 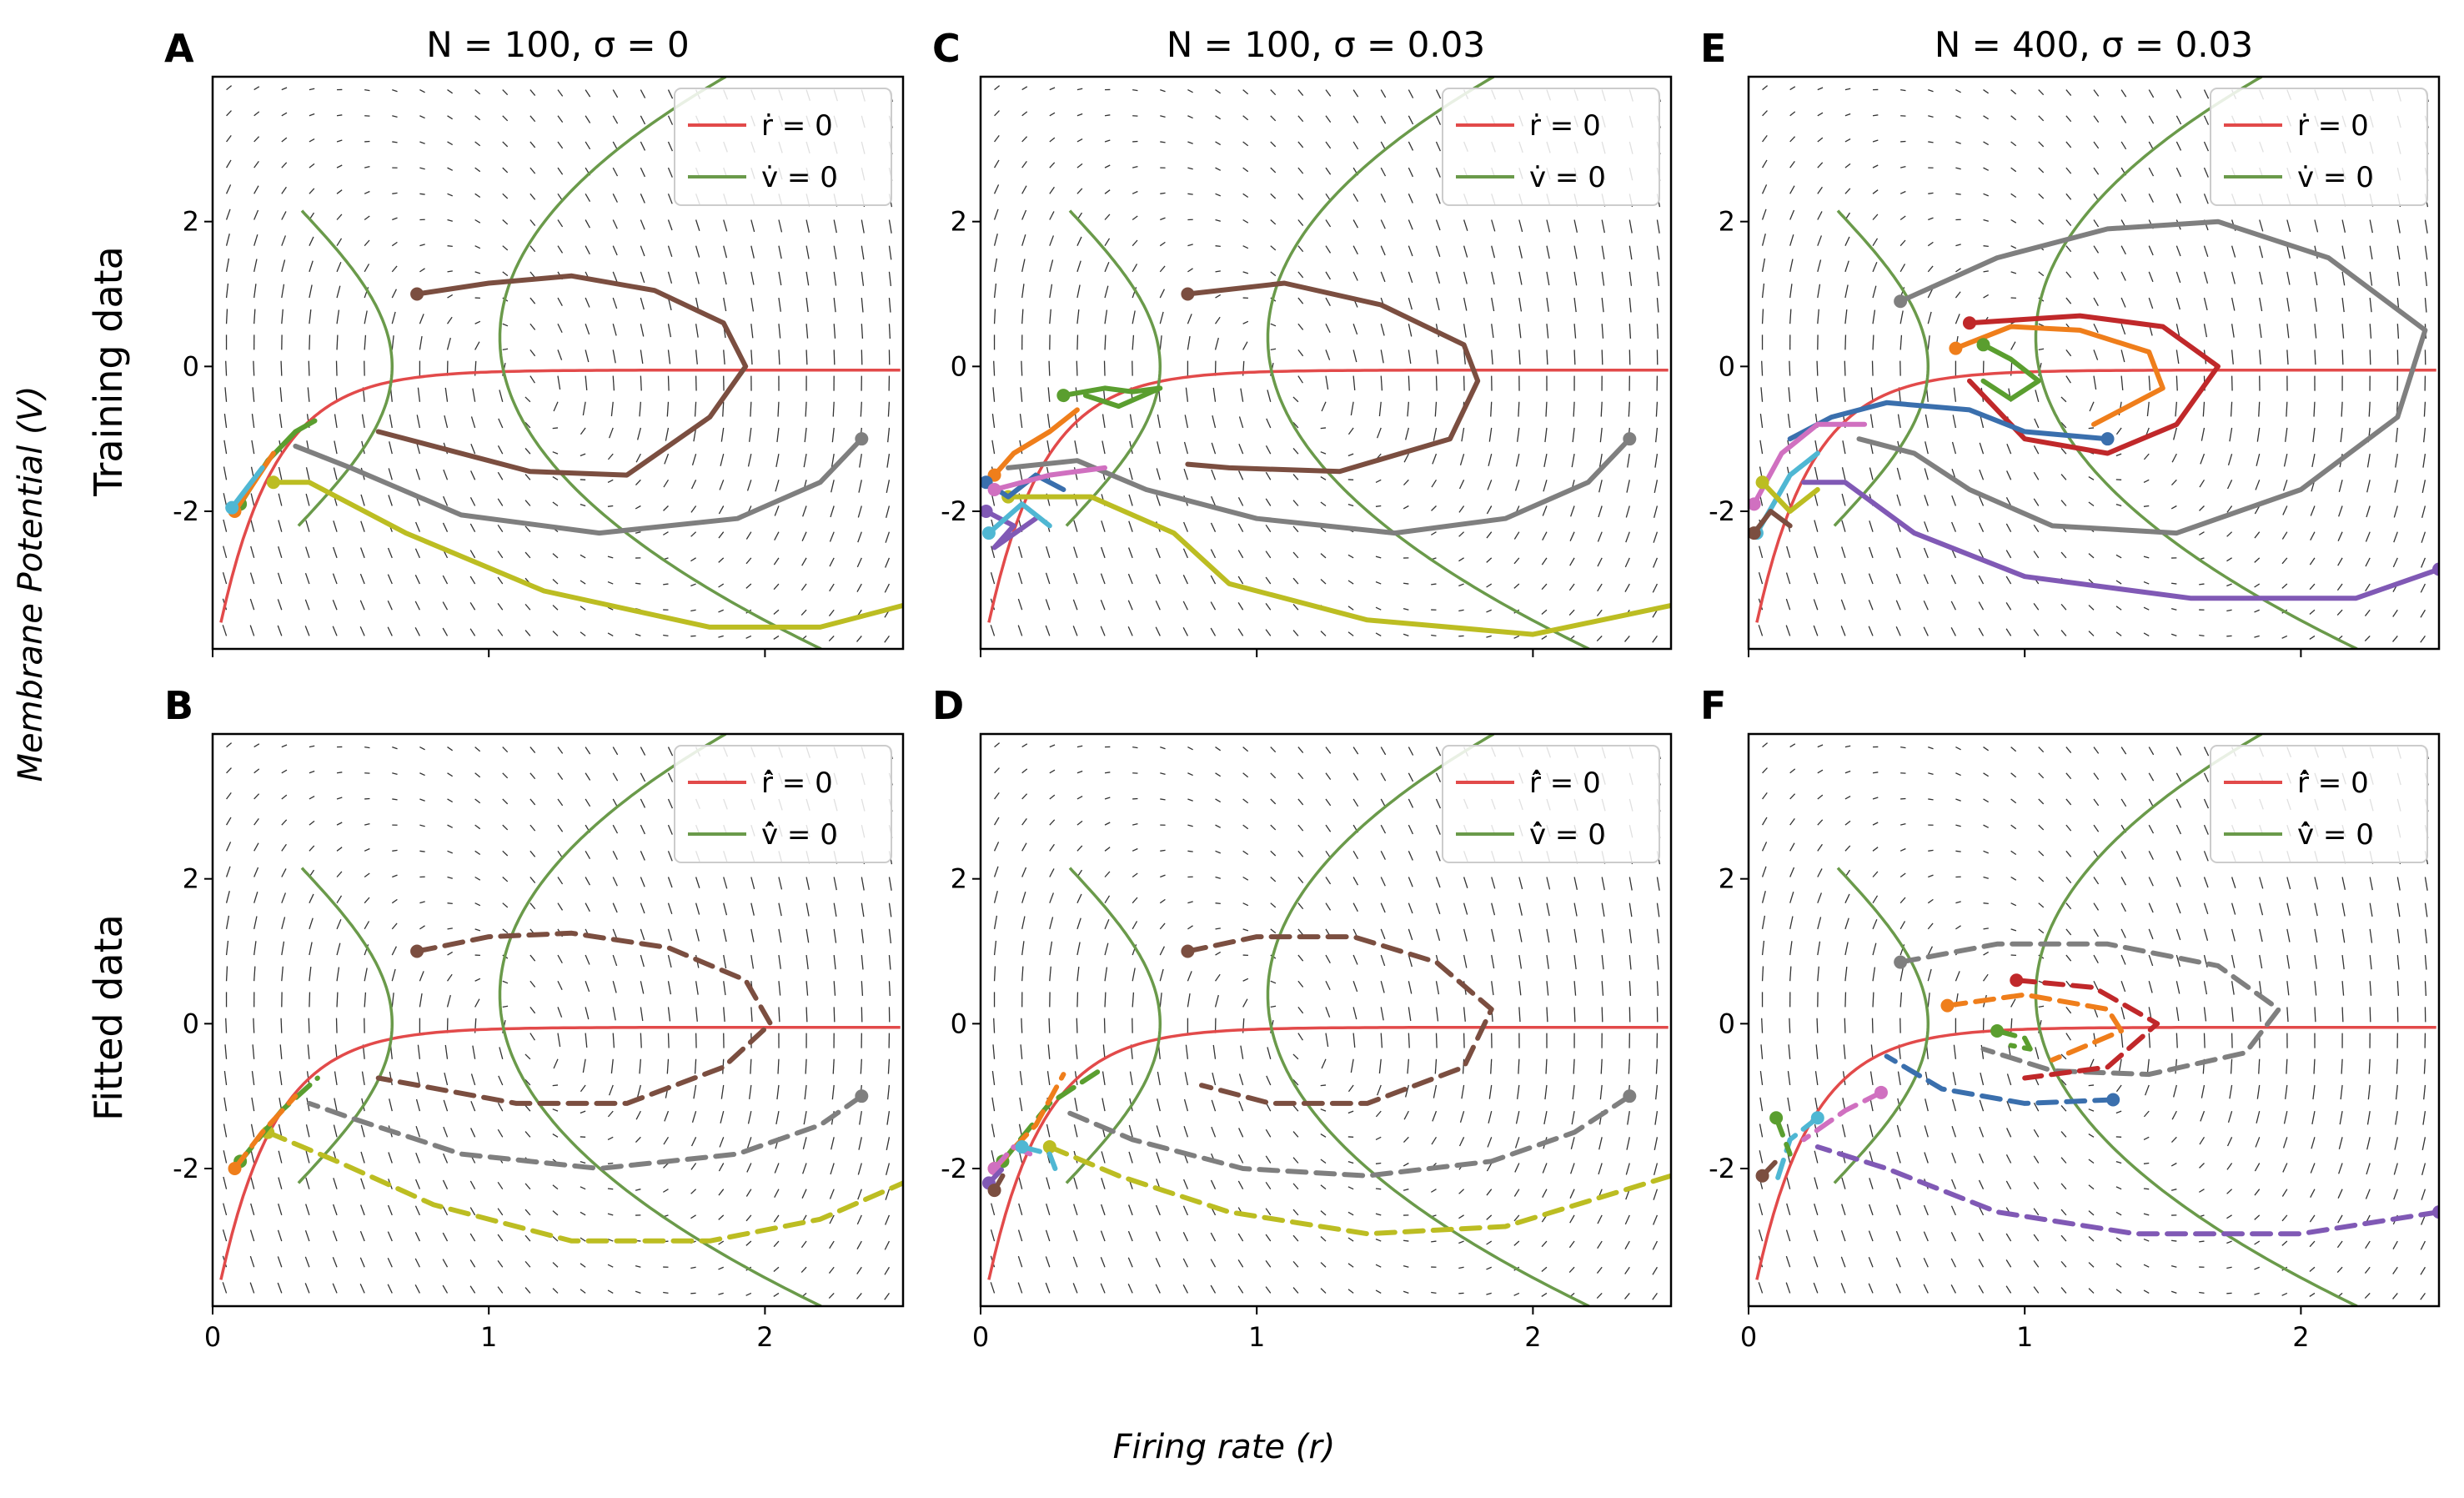 I want to click on trajectory-brown, so click(x=1339, y=1020).